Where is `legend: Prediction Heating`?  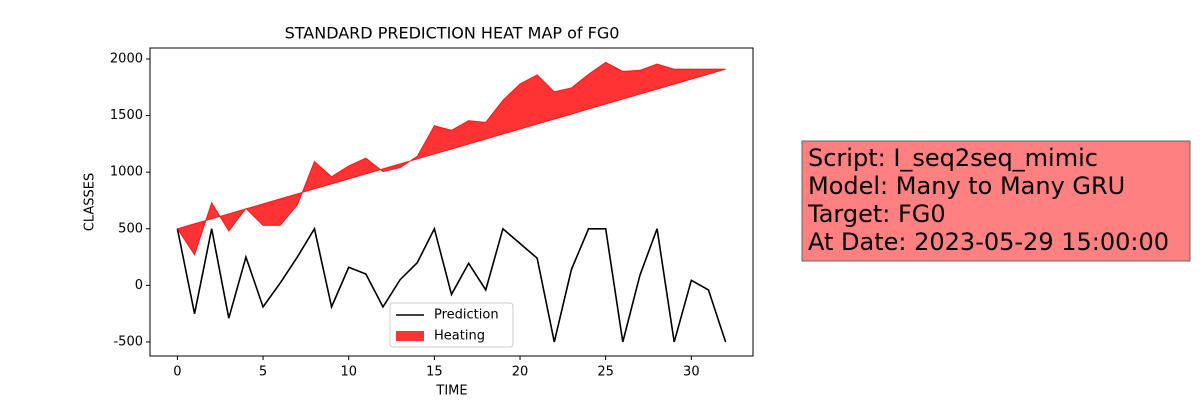 legend: Prediction Heating is located at coordinates (451, 325).